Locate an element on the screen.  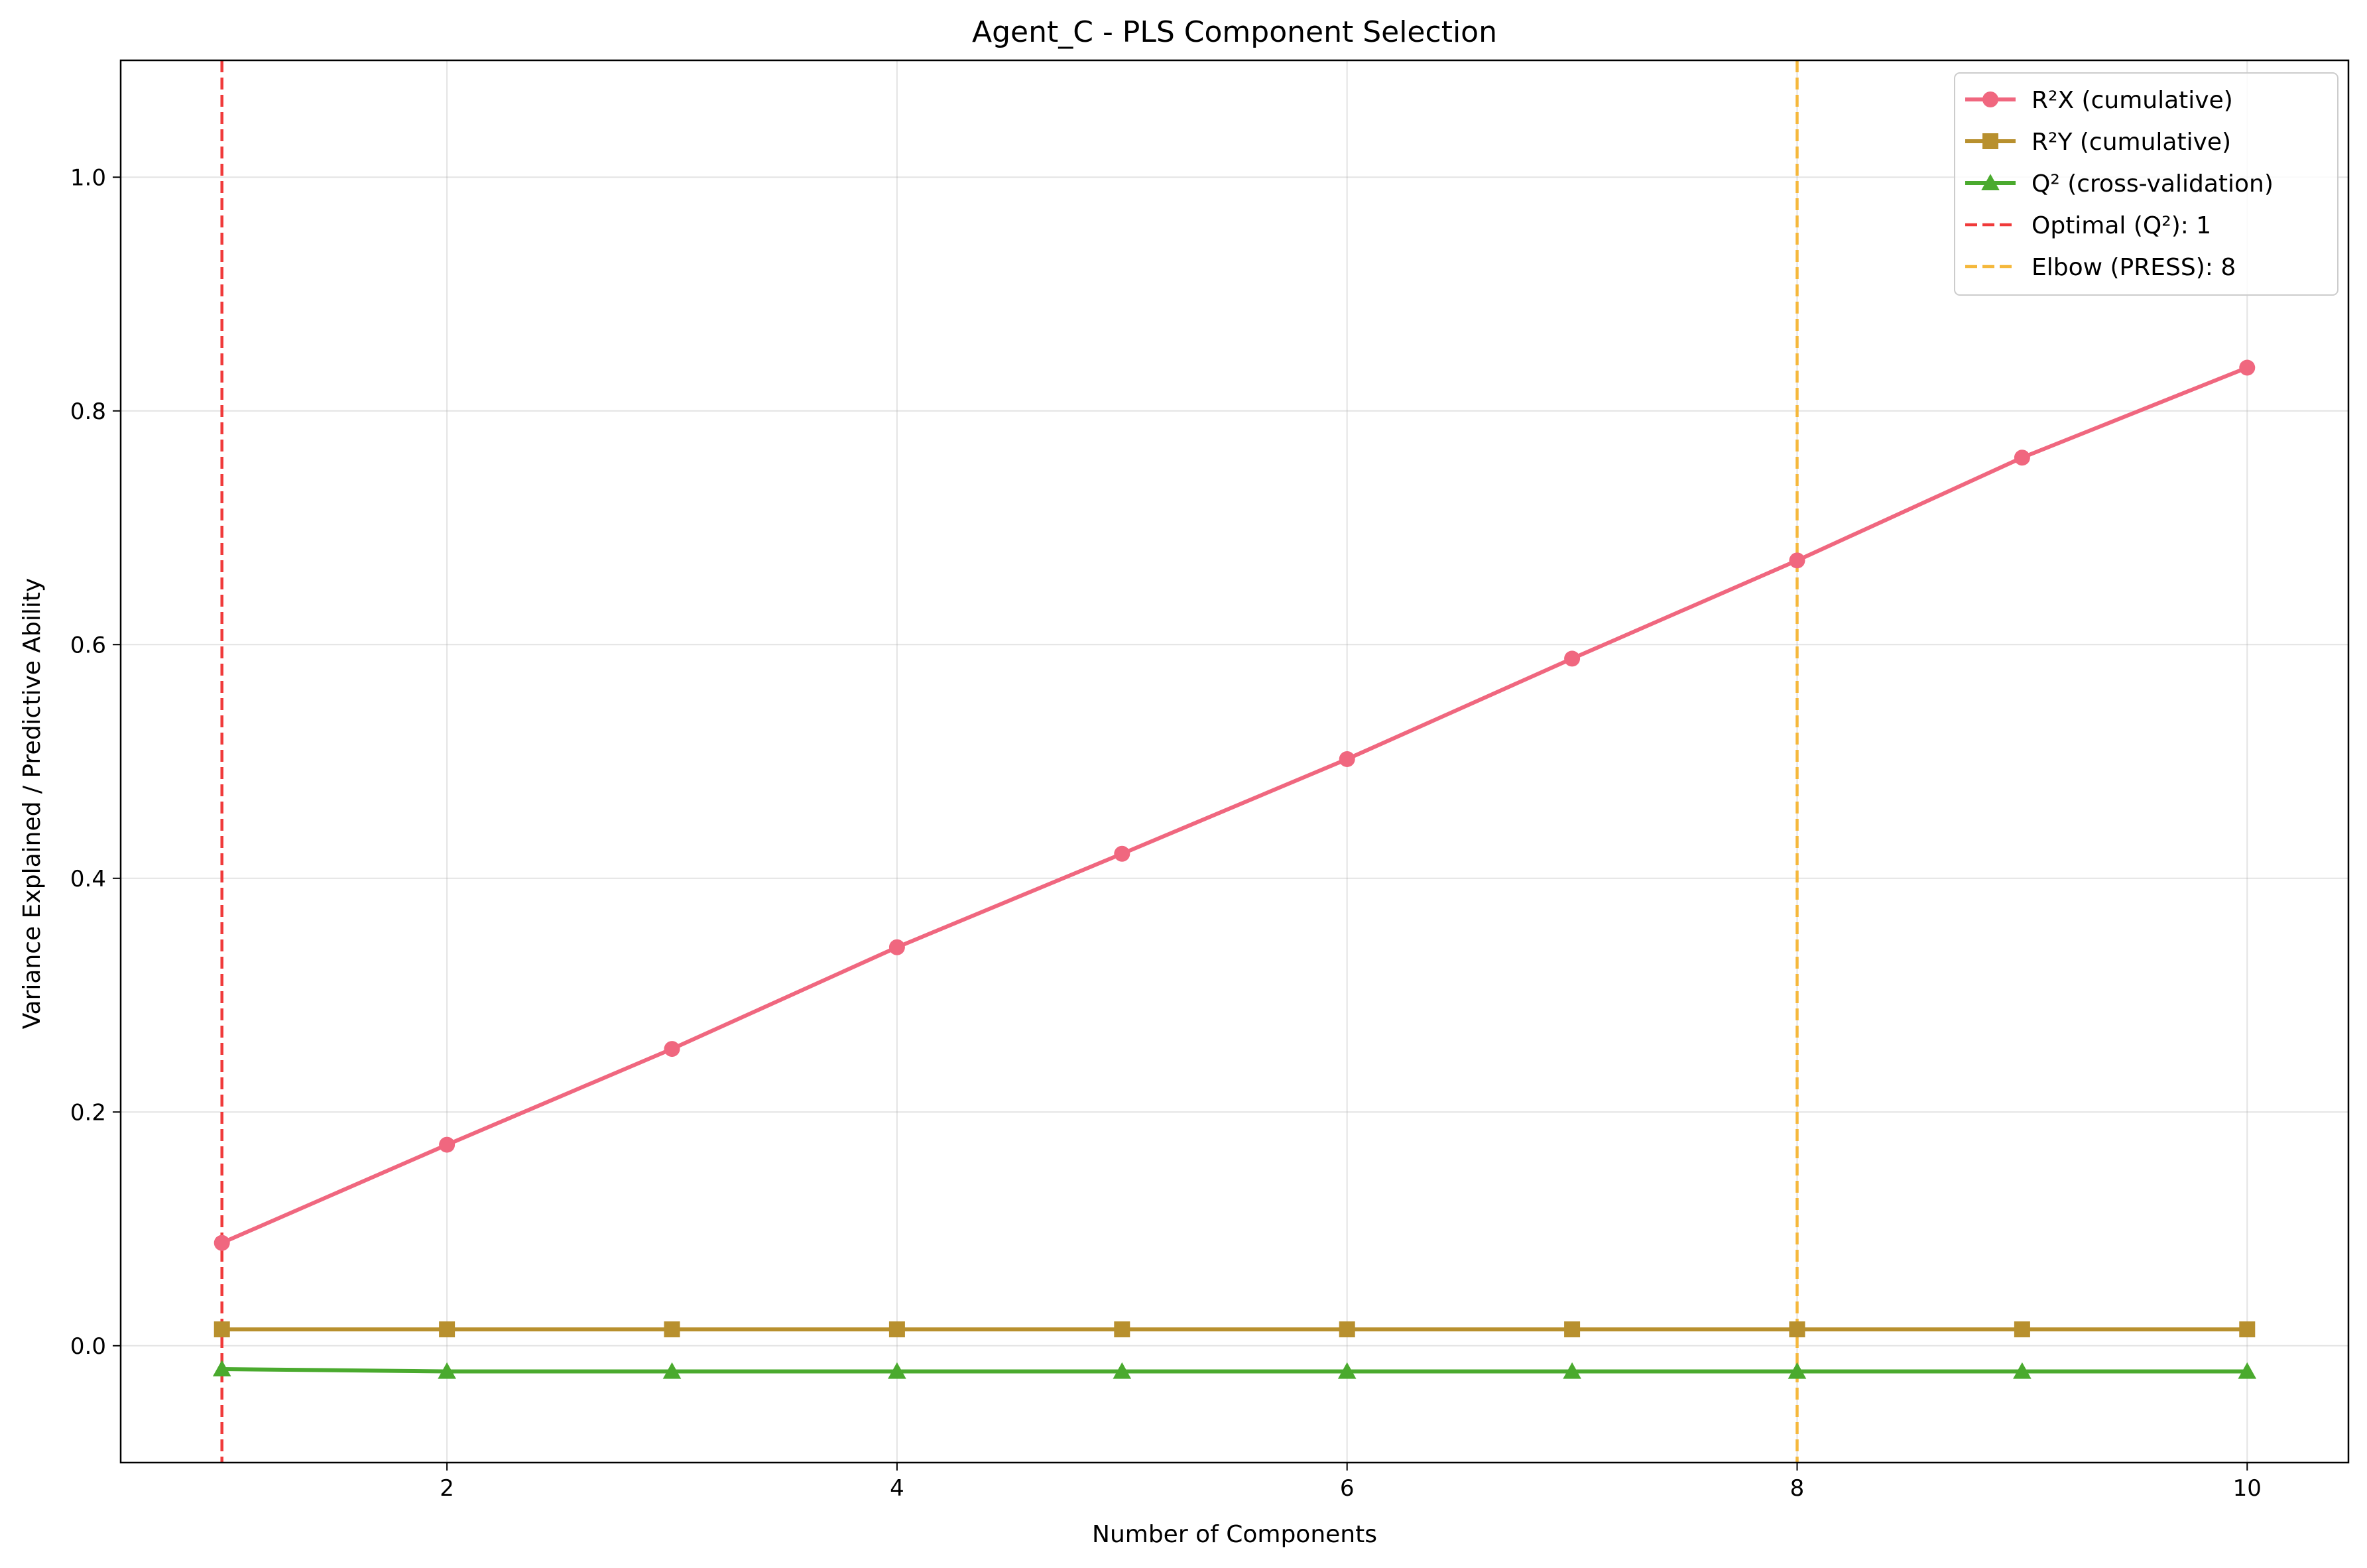
legend-entry: R²X (cumulative) is located at coordinates (2099, 100).